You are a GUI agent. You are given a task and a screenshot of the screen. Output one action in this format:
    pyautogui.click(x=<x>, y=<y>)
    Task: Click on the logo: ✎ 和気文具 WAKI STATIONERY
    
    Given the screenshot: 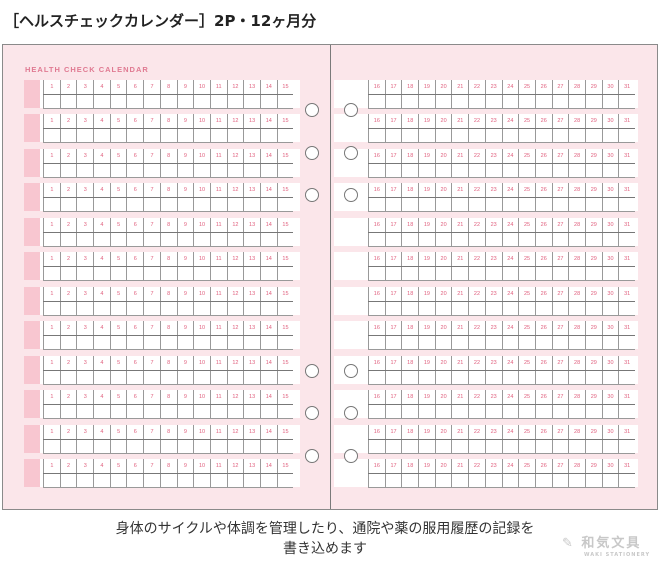 What is the action you would take?
    pyautogui.click(x=606, y=547)
    